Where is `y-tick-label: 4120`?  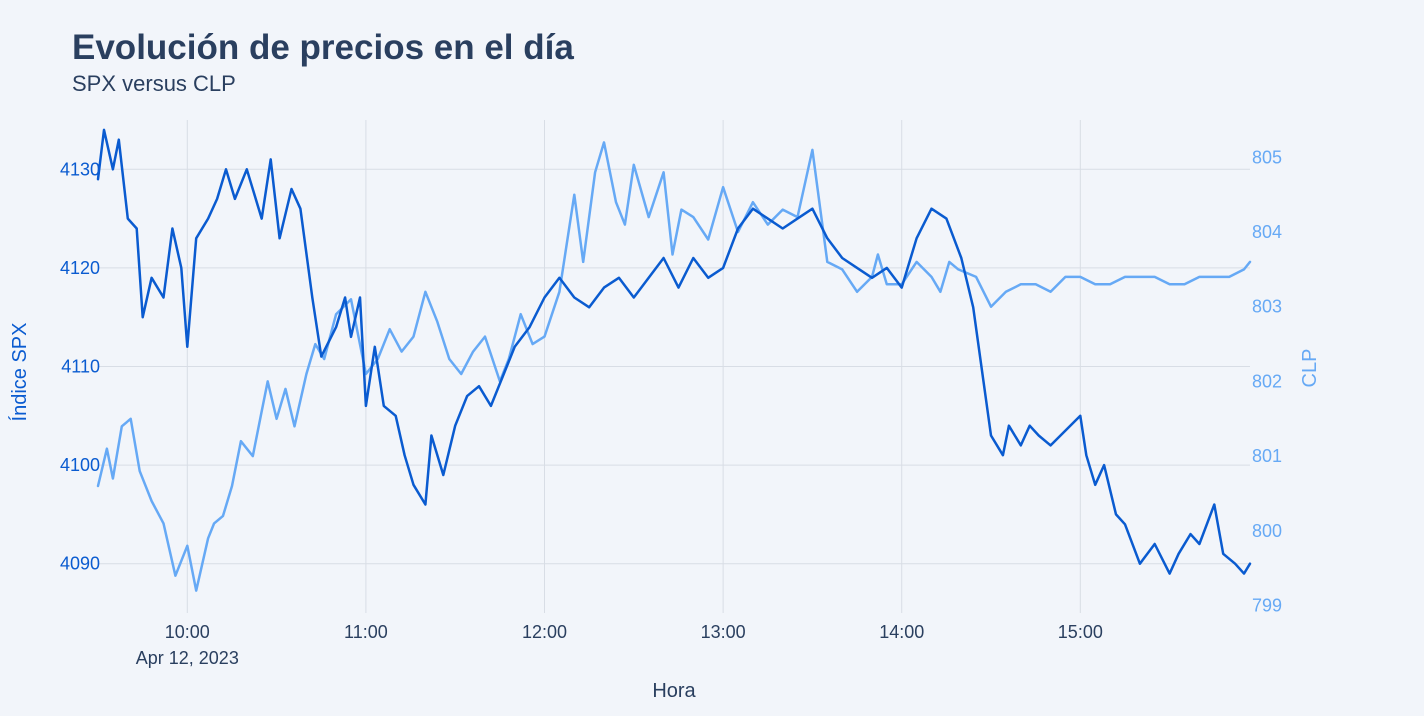
y-tick-label: 4120 is located at coordinates (80, 268).